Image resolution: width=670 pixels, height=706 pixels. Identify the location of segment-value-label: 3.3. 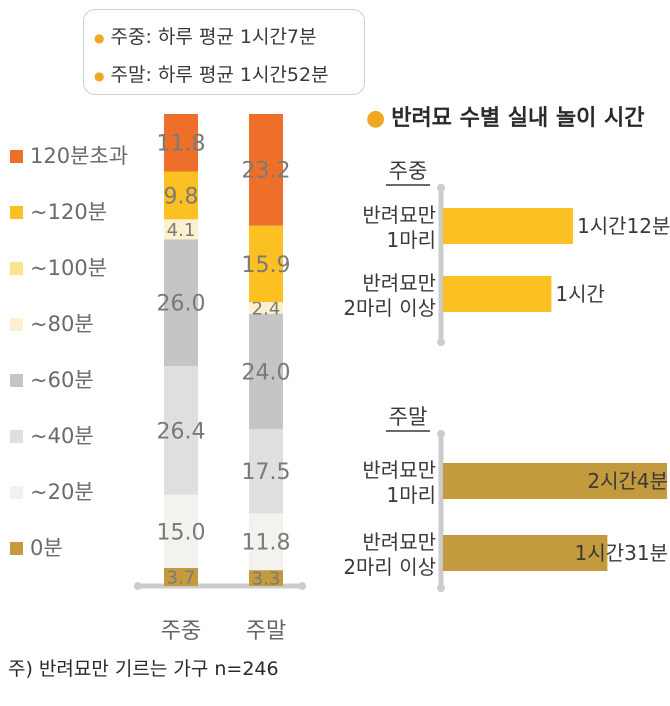
(266, 579).